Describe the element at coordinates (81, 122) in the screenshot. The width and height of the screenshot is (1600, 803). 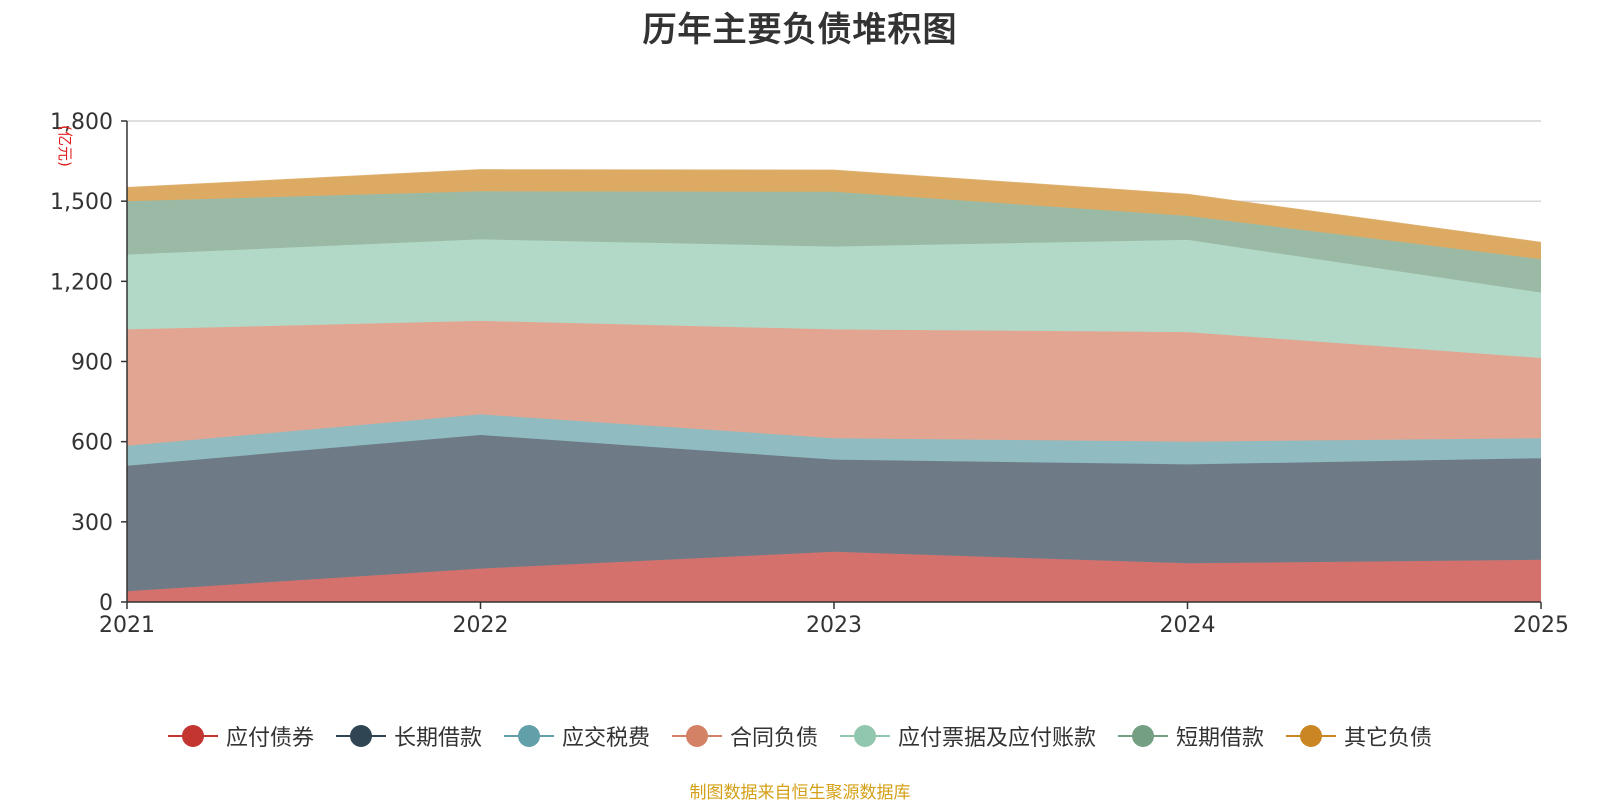
I see `y-tick-label-6: 1,800` at that location.